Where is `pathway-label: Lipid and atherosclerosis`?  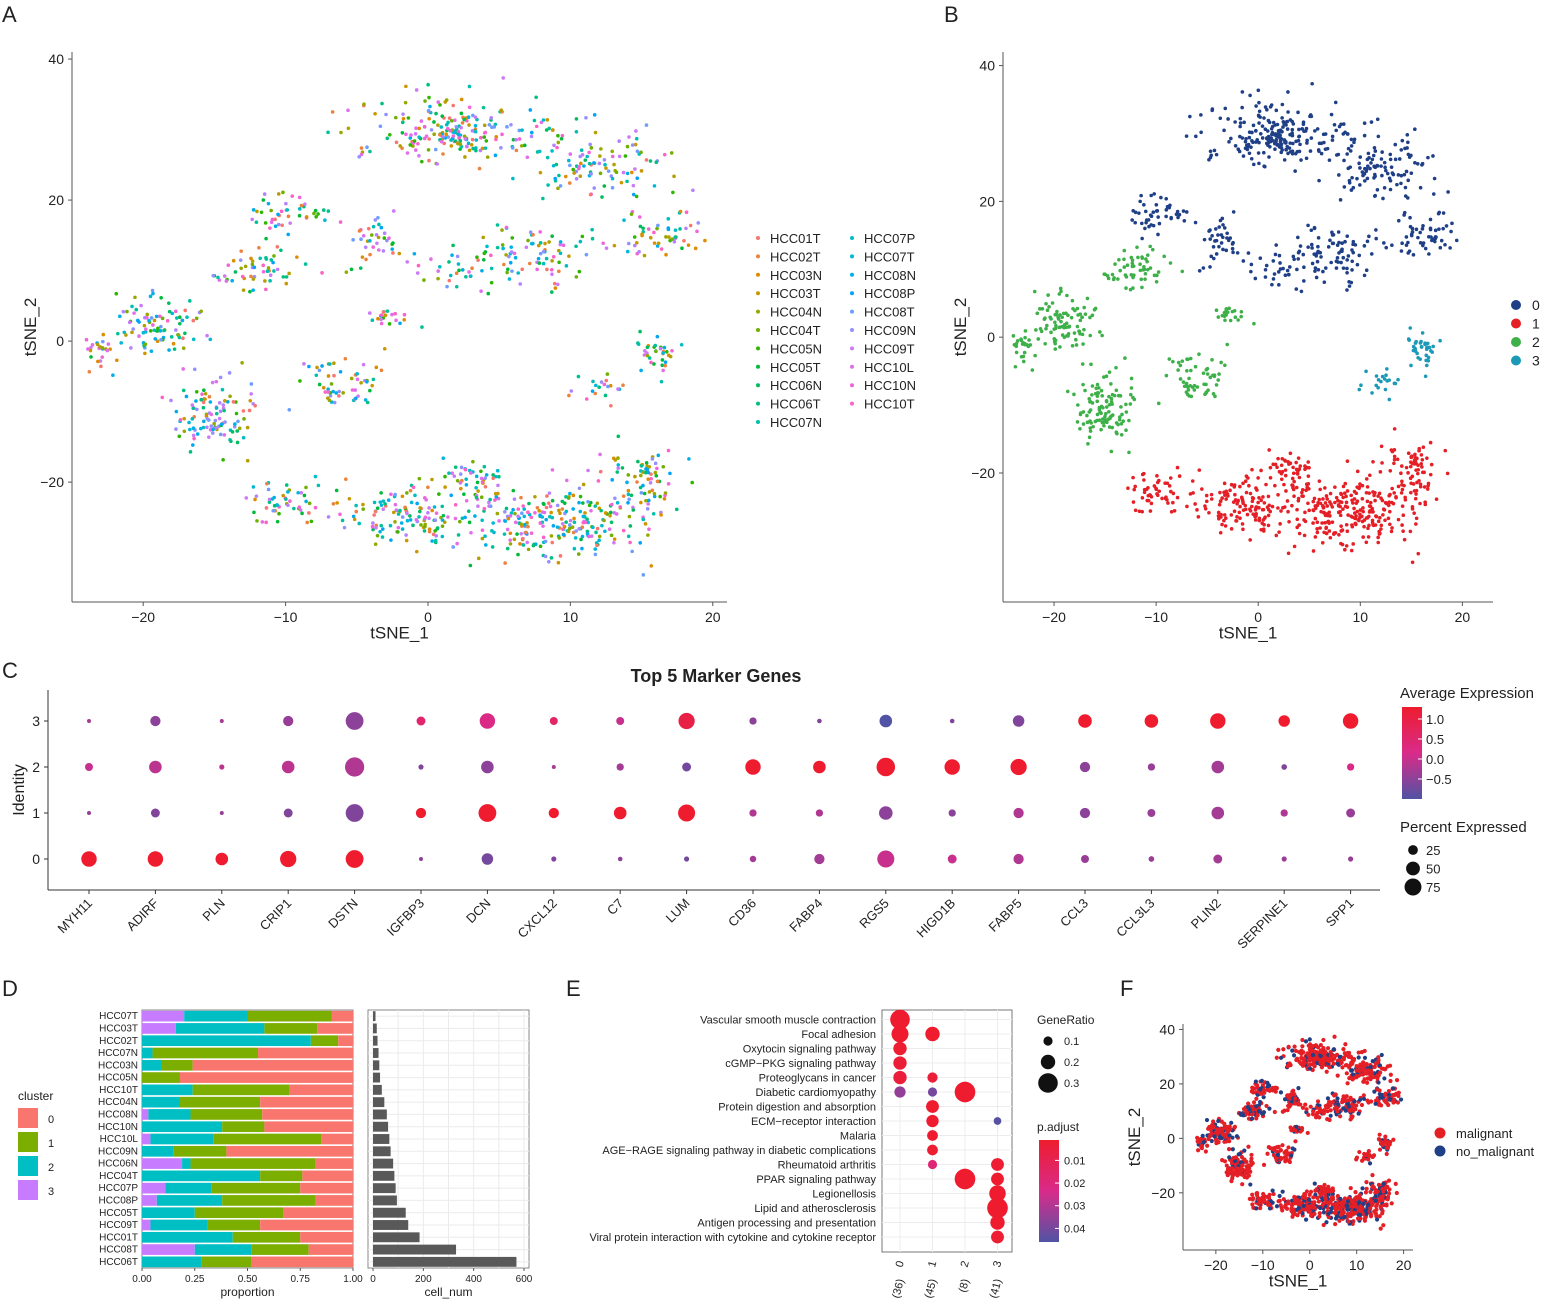
pathway-label: Lipid and atherosclerosis is located at coordinates (815, 1209).